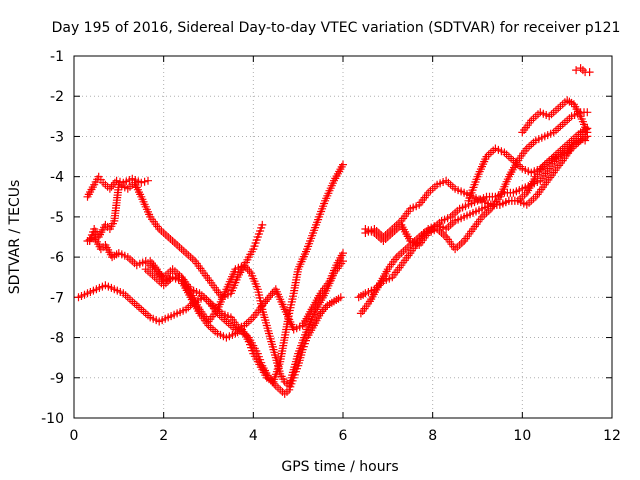 This screenshot has height=480, width=640. I want to click on x-tick-label: 10, so click(522, 436).